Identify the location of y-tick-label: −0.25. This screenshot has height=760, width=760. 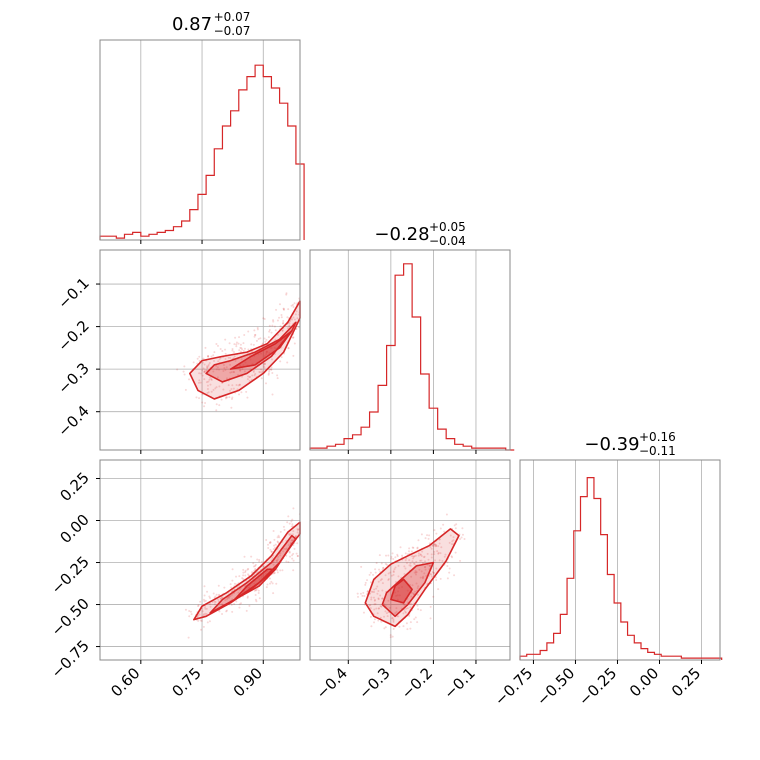
(70, 575).